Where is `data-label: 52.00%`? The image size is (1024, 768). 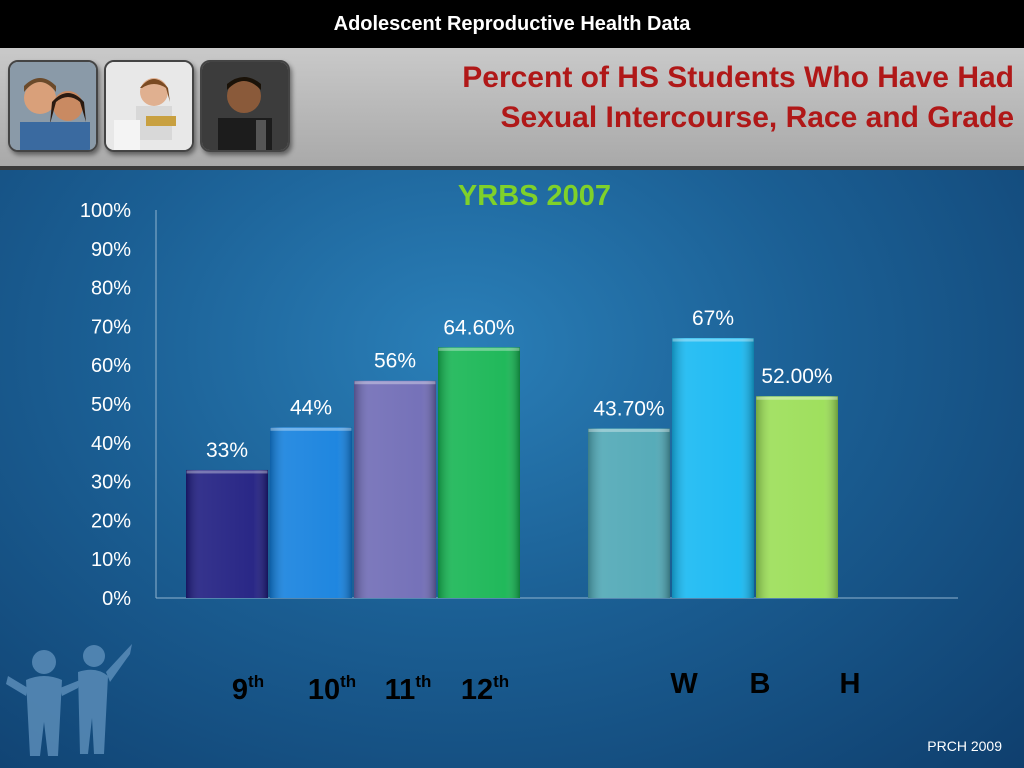
data-label: 52.00% is located at coordinates (796, 376).